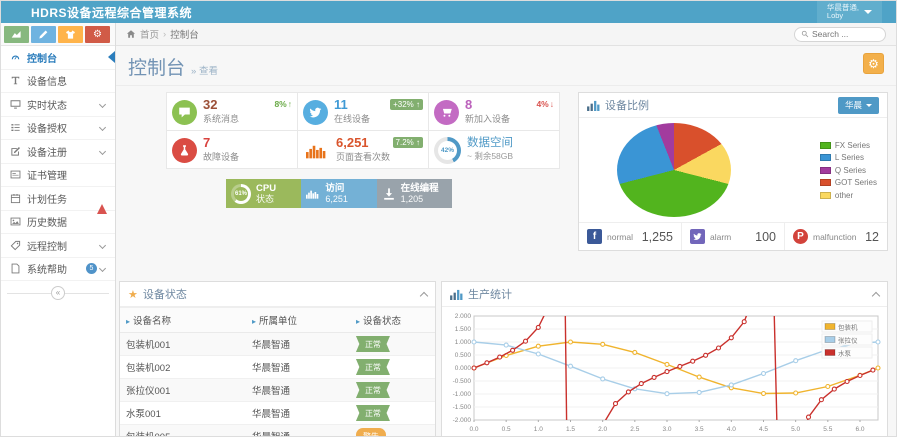 This screenshot has width=897, height=437. I want to click on cart-icon, so click(446, 112).